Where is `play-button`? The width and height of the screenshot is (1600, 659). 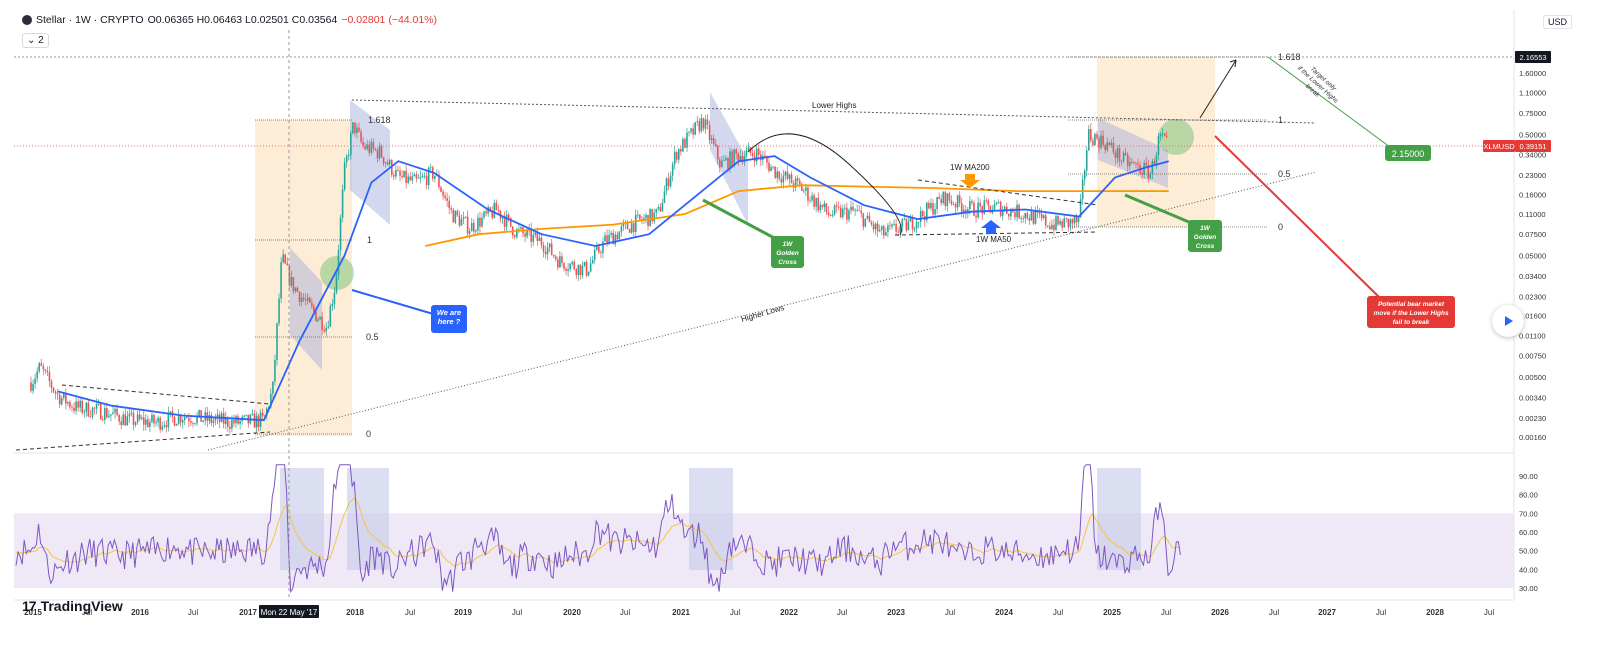 play-button is located at coordinates (1508, 321).